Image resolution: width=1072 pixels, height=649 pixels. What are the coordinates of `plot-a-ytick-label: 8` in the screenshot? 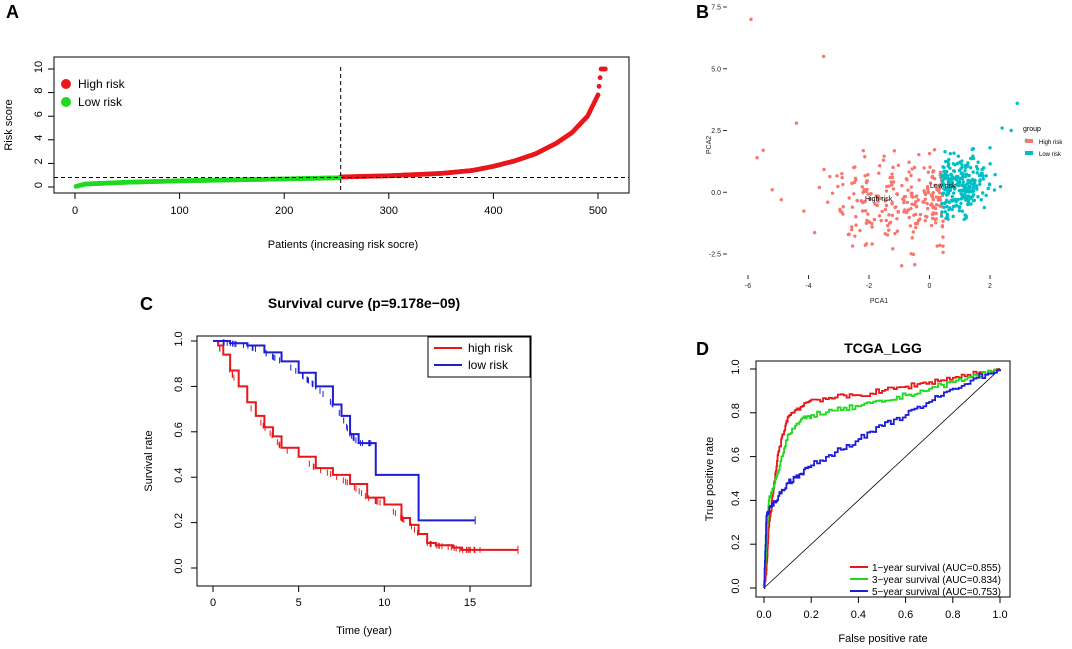 It's located at (39, 91).